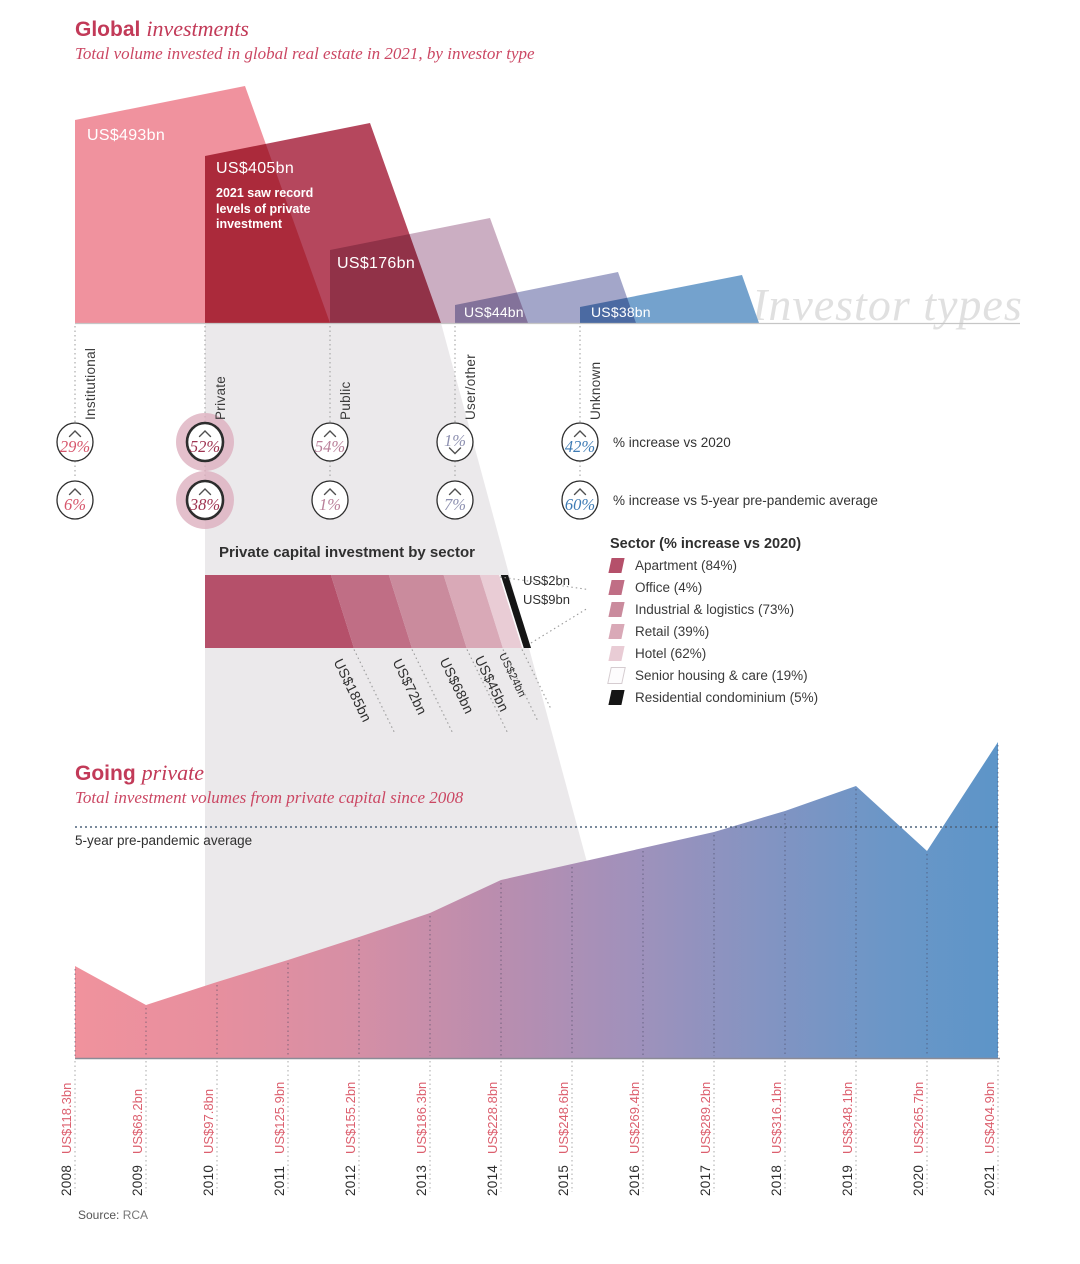 Image resolution: width=1080 pixels, height=1264 pixels. I want to click on year-2018: 2018, so click(776, 1180).